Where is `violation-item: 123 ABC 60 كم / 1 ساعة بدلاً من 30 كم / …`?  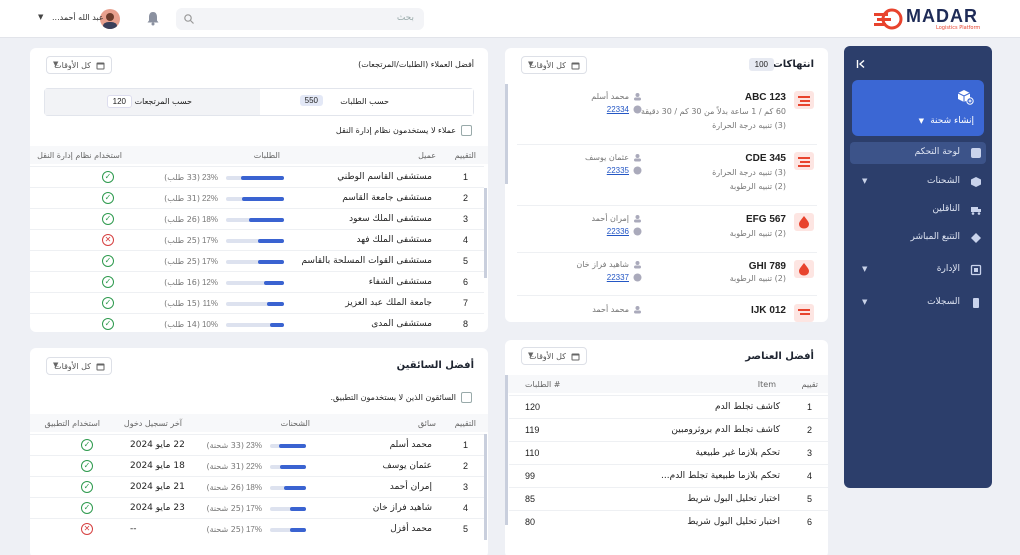
violation-item: 123 ABC 60 كم / 1 ساعة بدلاً من 30 كم / … is located at coordinates (666, 114).